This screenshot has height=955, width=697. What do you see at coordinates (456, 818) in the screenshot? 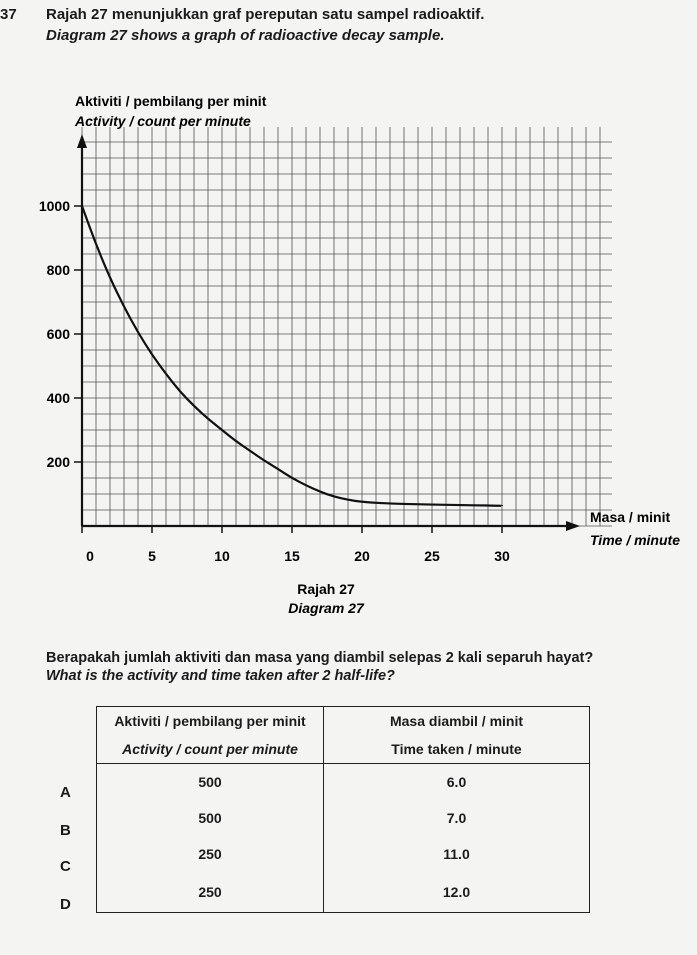
I see `option-b-time: 7.0` at bounding box center [456, 818].